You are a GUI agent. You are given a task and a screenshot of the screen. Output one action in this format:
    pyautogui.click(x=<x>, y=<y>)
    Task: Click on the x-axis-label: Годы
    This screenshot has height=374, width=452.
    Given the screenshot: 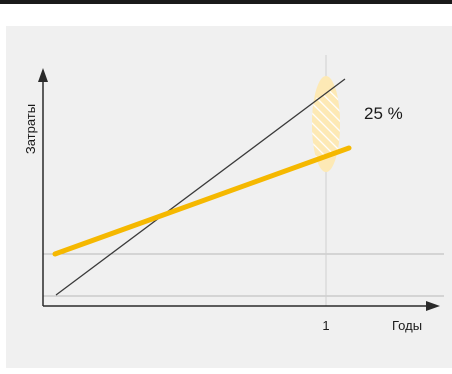 What is the action you would take?
    pyautogui.click(x=407, y=325)
    